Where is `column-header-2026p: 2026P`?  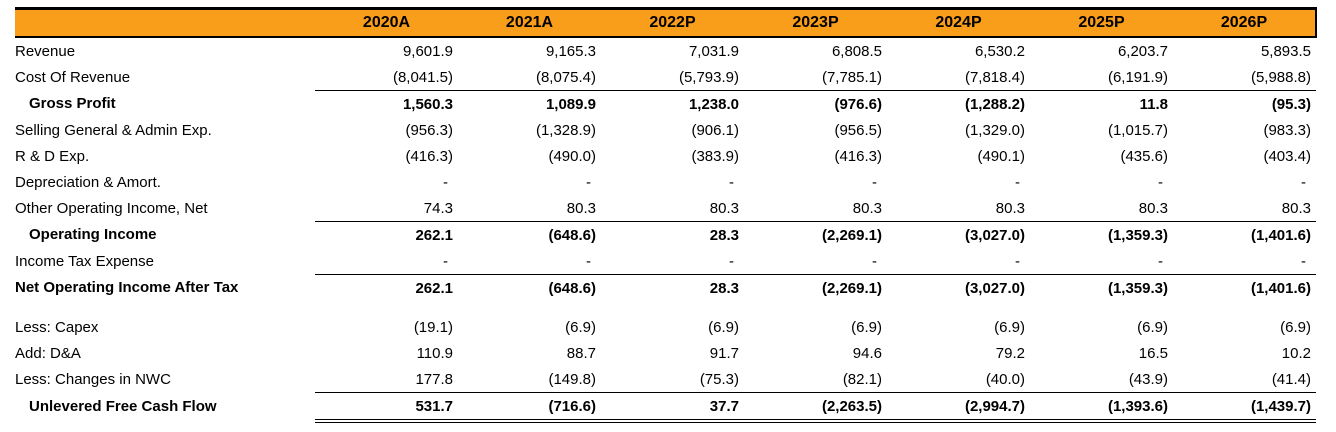 column-header-2026p: 2026P is located at coordinates (1245, 22).